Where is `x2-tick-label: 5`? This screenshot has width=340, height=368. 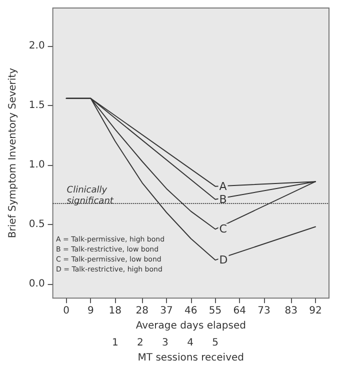 x2-tick-label: 5 is located at coordinates (215, 343).